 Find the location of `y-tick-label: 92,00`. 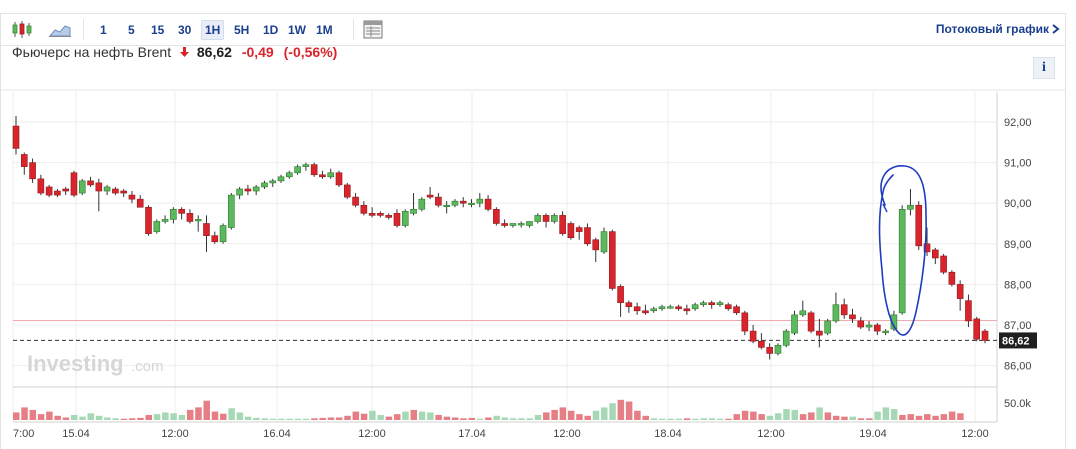

y-tick-label: 92,00 is located at coordinates (1018, 123).